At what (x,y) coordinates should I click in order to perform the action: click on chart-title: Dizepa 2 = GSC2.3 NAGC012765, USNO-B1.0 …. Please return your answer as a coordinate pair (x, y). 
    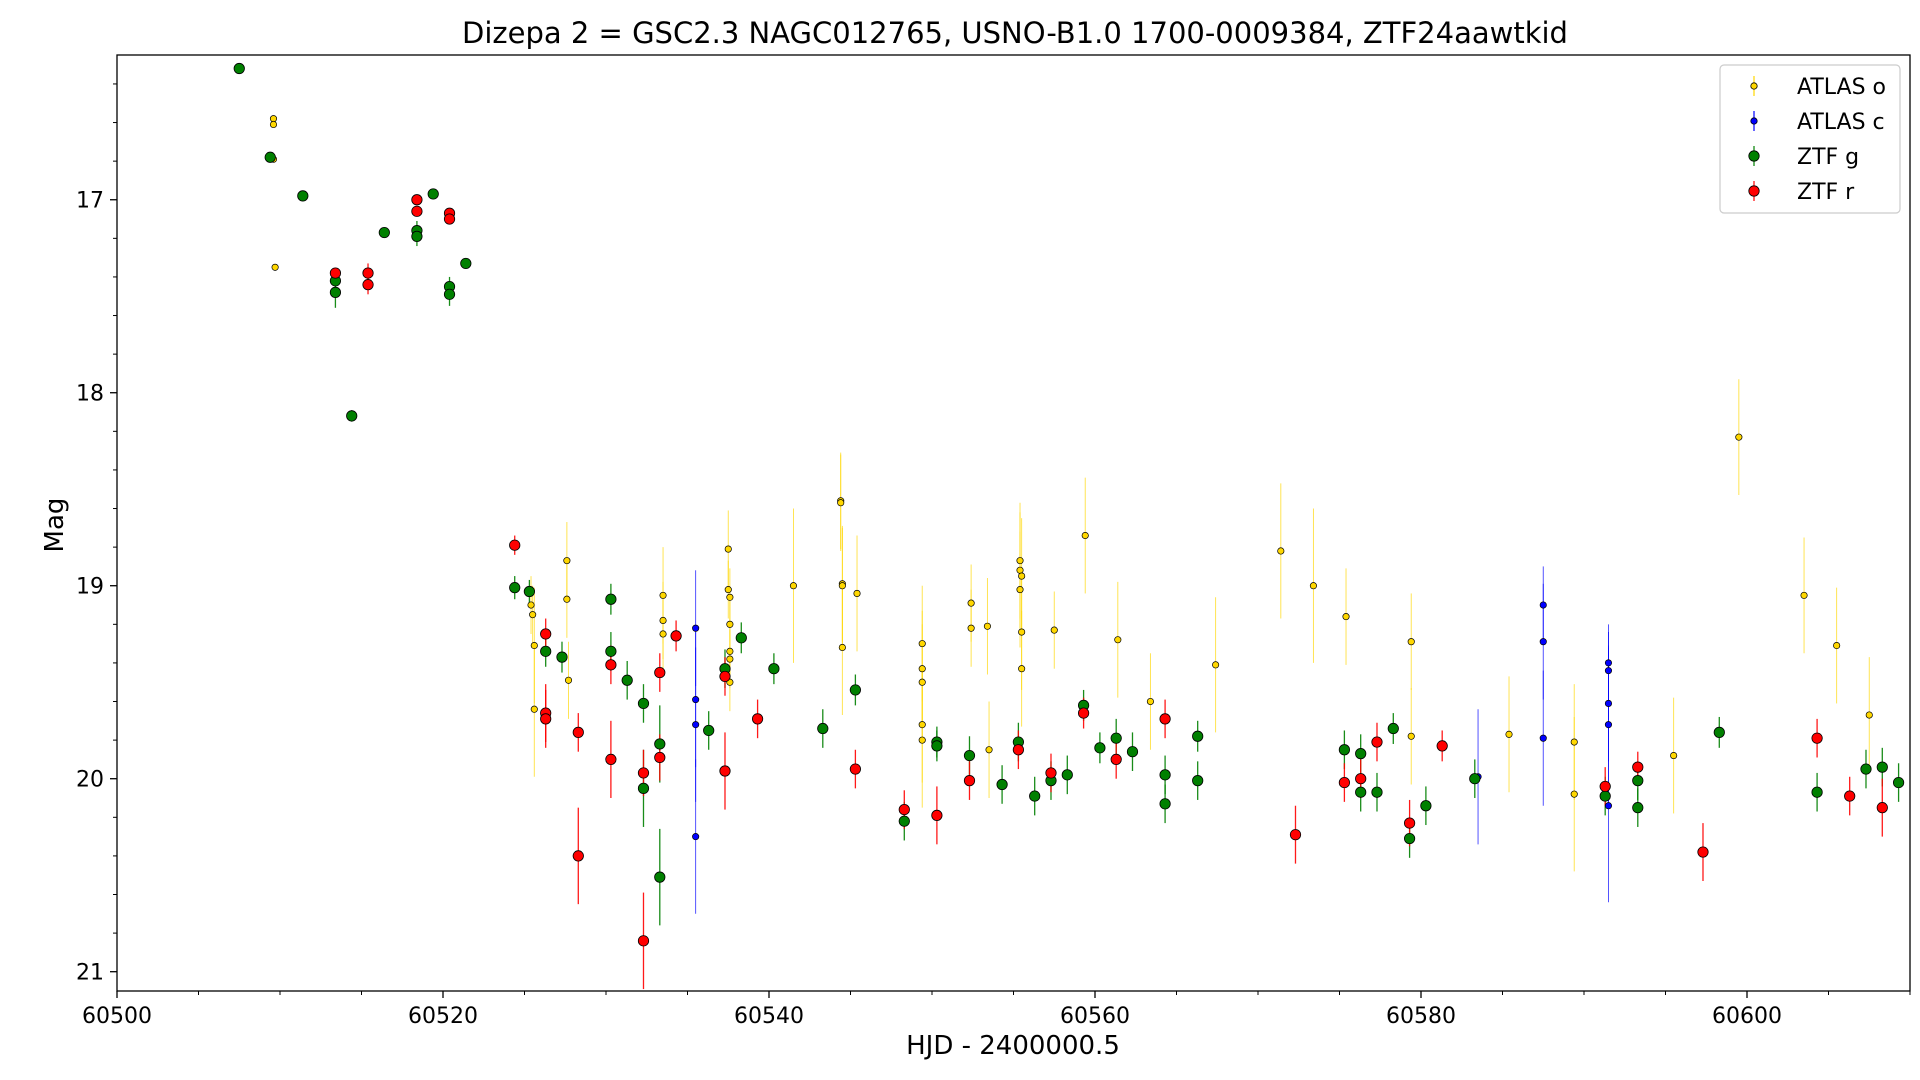
    Looking at the image, I should click on (1015, 33).